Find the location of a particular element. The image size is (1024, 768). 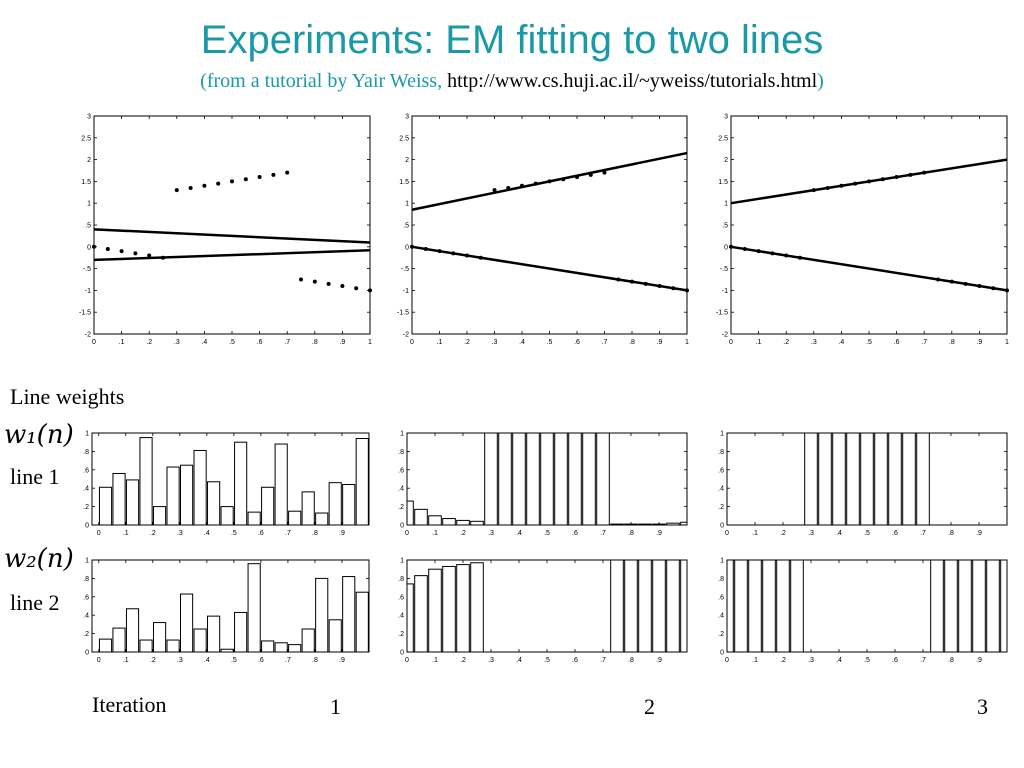

fit-line is located at coordinates (232, 255).